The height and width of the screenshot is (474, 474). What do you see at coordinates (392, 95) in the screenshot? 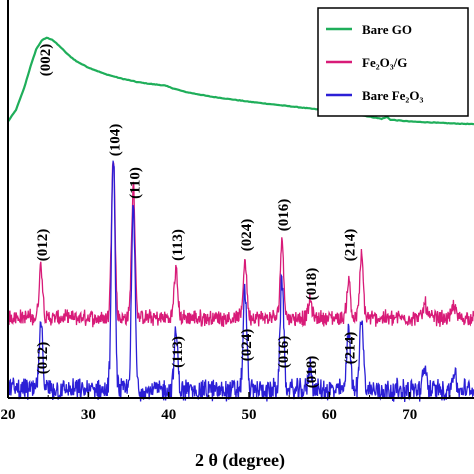
I see `legend-label: Bare Fe₂O₃` at bounding box center [392, 95].